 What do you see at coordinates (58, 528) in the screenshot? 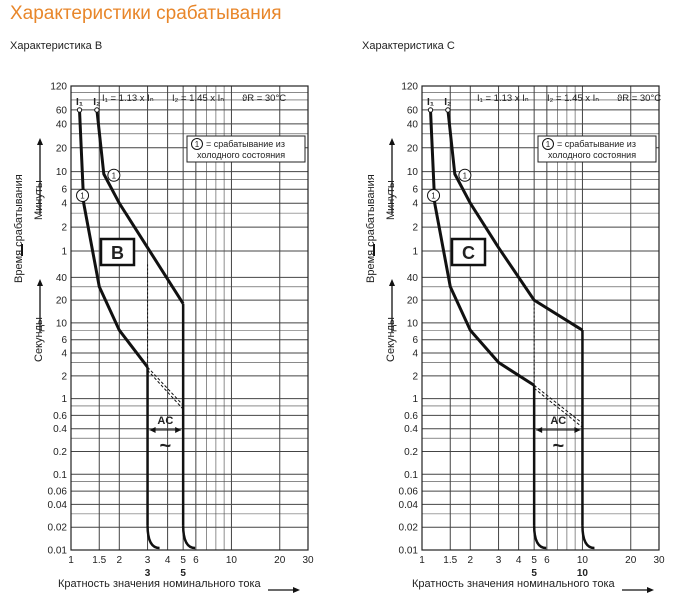
I see `chart-b-ytick-label: 0.02` at bounding box center [58, 528].